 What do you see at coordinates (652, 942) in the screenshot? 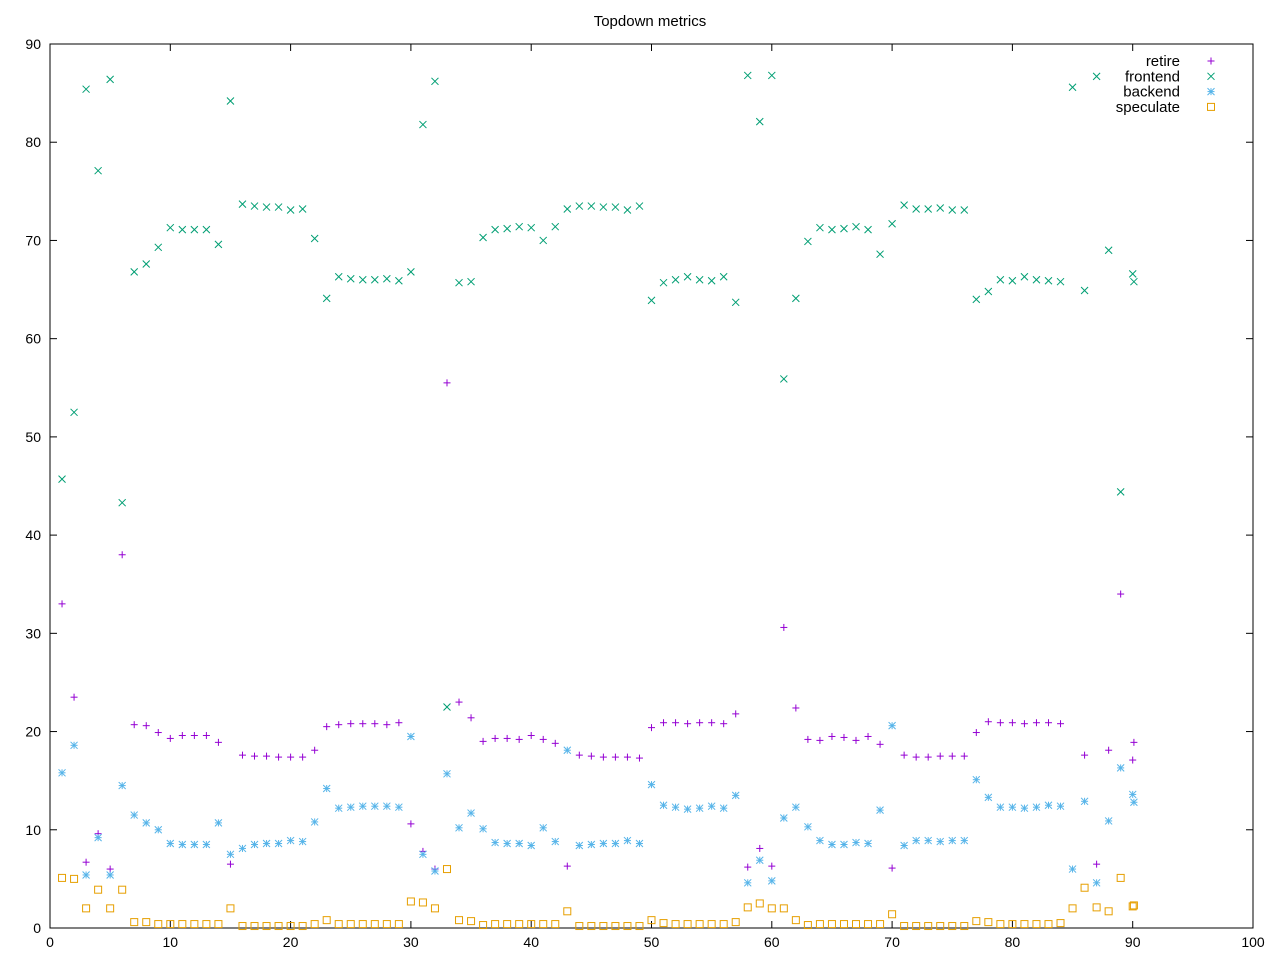
I see `x-tick-label: 50` at bounding box center [652, 942].